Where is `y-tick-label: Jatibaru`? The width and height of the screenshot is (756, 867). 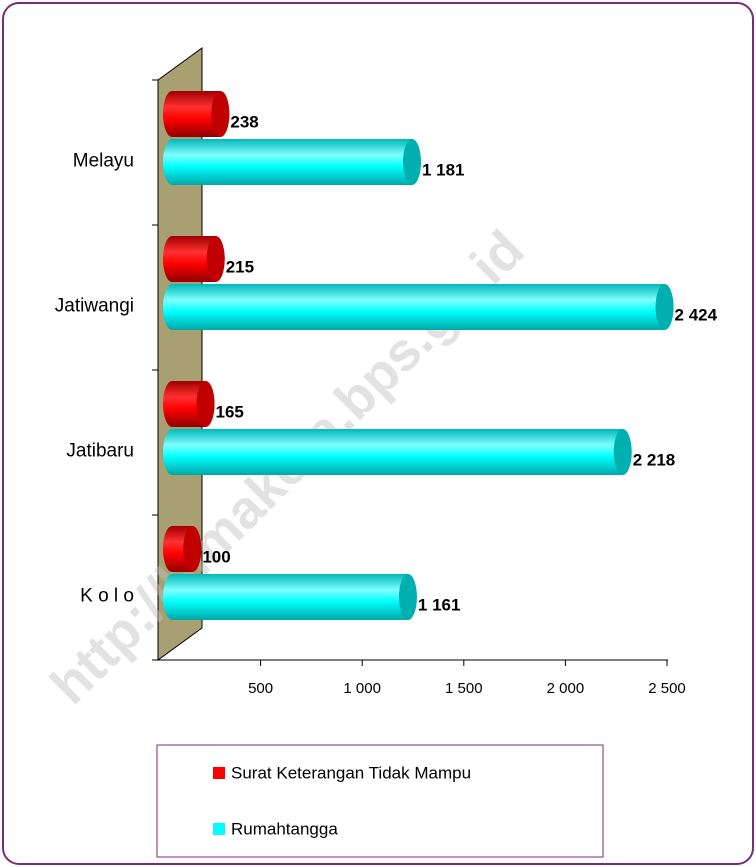
y-tick-label: Jatibaru is located at coordinates (100, 451).